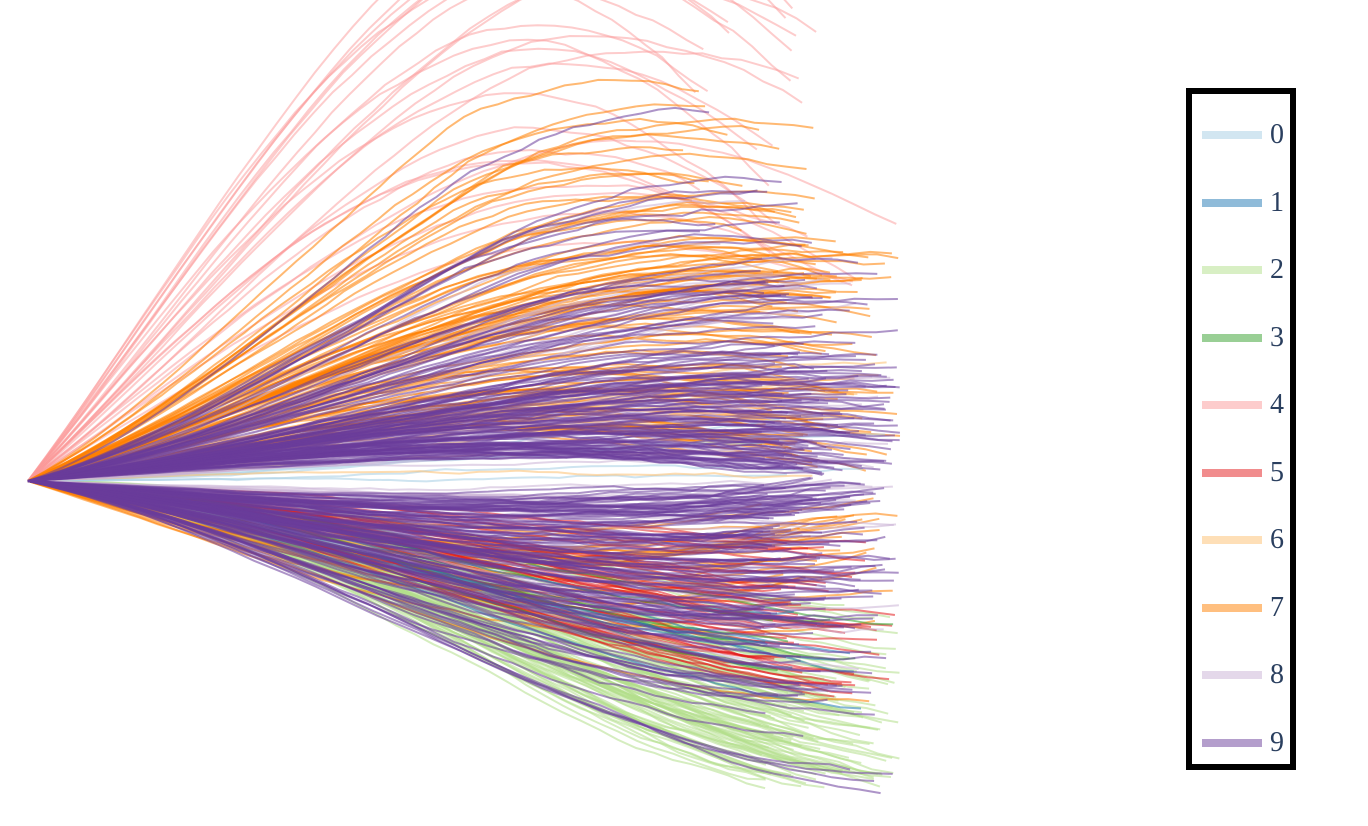  I want to click on legend-label: 7, so click(1277, 607).